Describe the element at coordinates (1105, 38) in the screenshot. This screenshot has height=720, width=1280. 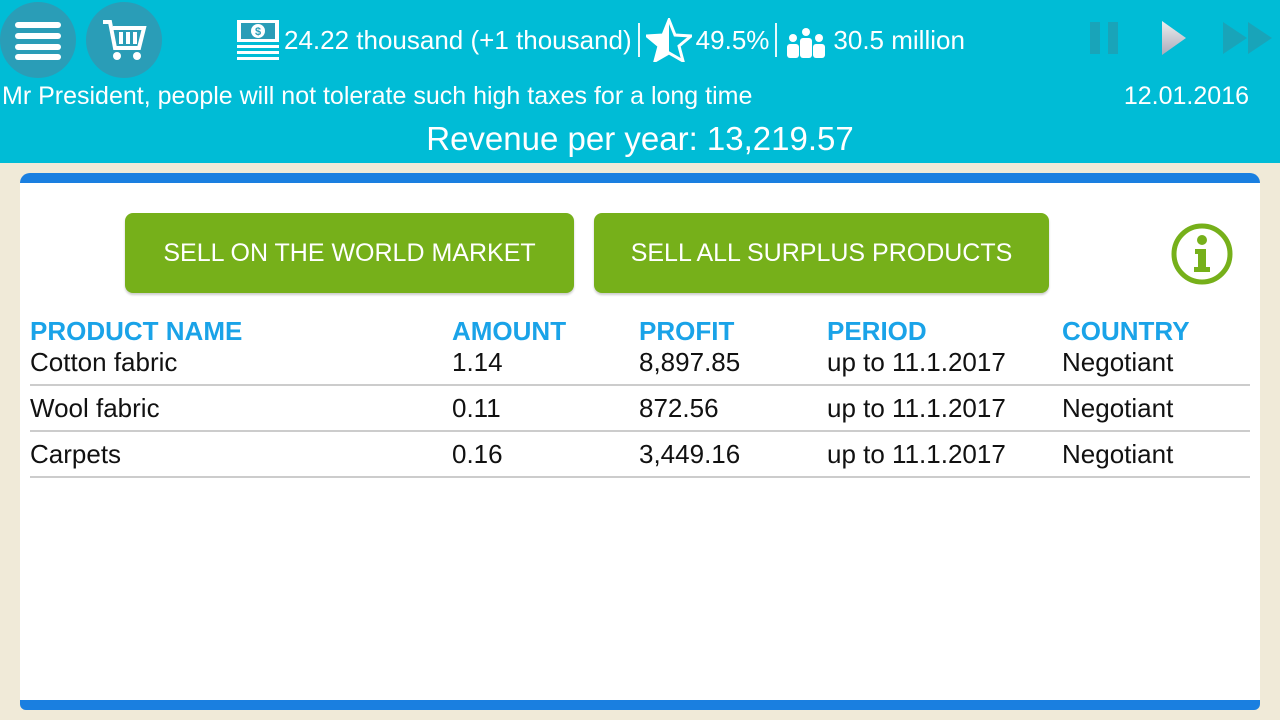
I see `pause-button` at that location.